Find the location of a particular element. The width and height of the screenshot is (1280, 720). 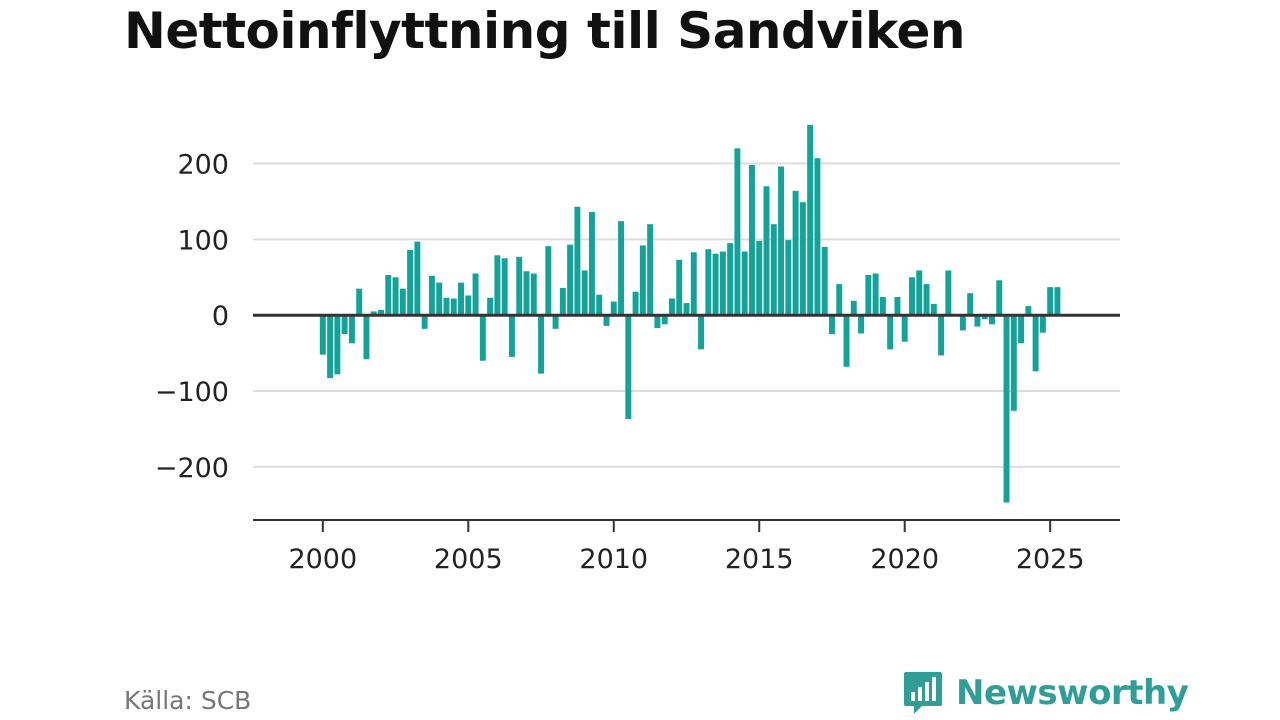

y-axis-labels: 200 100 0 −100 −200 is located at coordinates (192, 317).